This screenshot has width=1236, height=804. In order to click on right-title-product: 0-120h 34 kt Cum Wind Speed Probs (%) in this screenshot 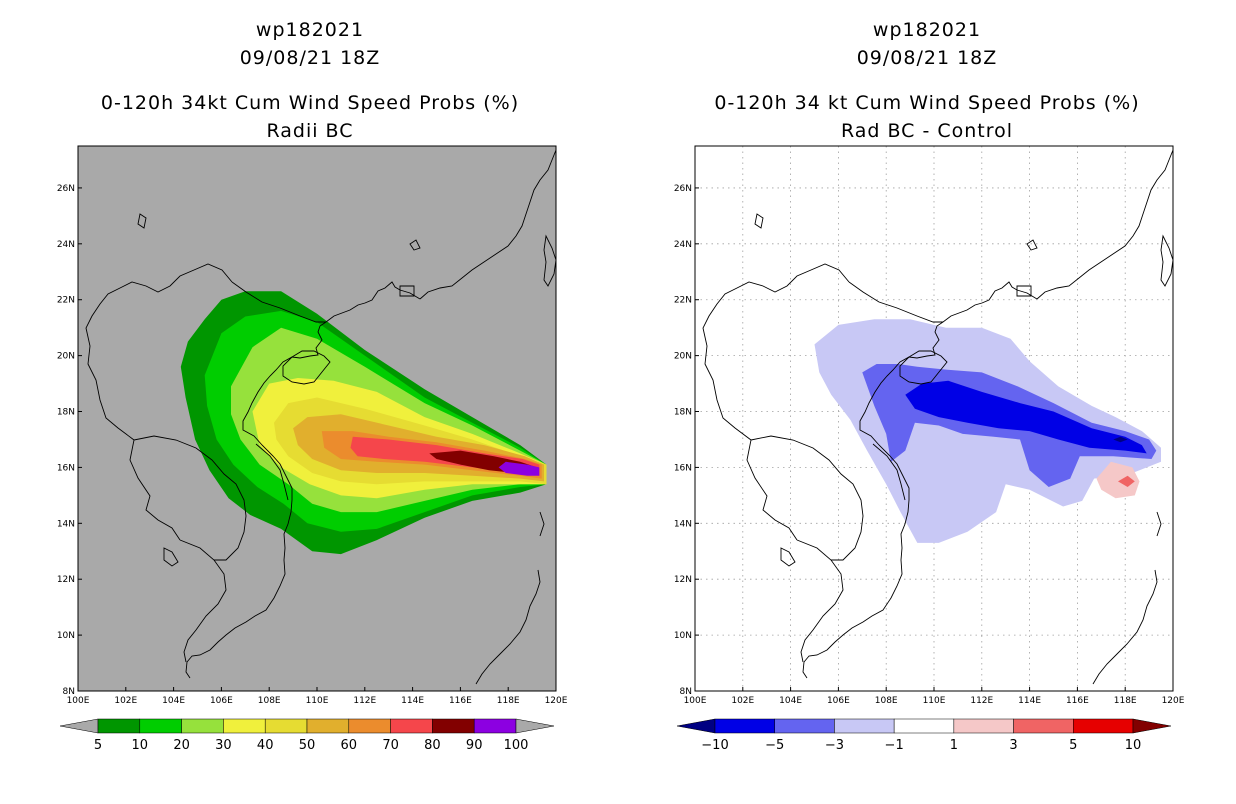, I will do `click(926, 103)`.